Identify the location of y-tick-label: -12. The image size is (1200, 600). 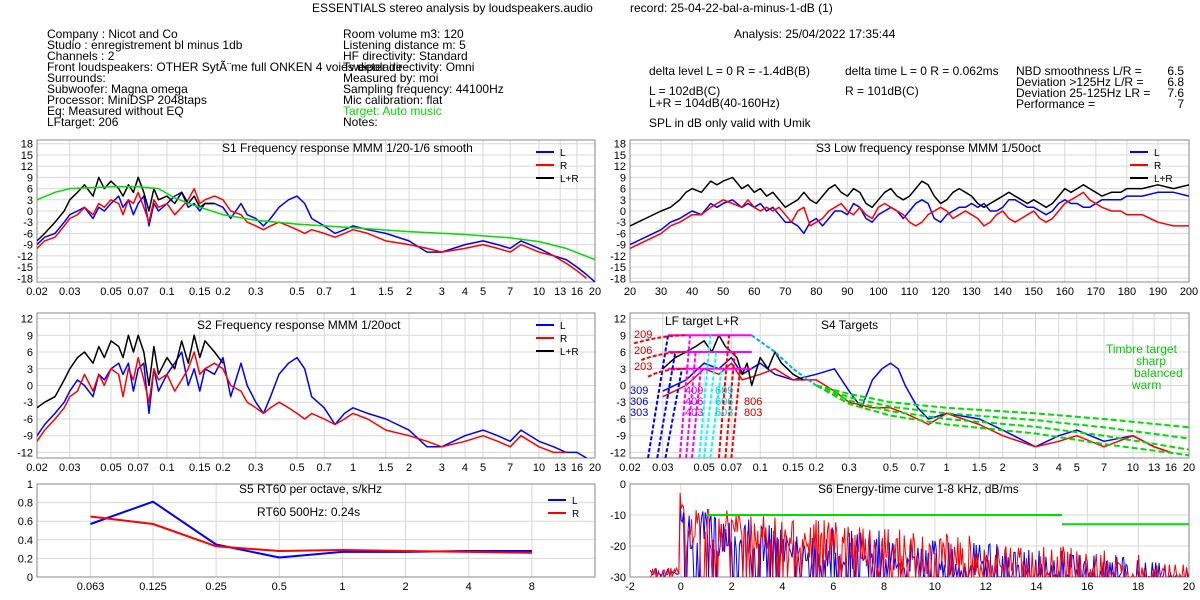
(25, 257).